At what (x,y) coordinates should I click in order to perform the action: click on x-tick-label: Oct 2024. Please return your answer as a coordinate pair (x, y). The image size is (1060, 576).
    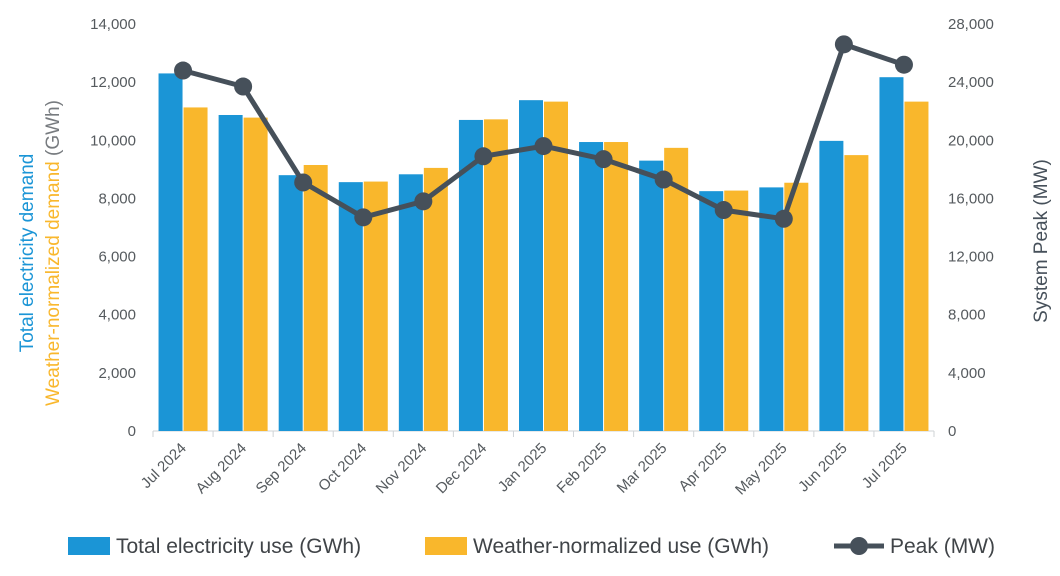
    Looking at the image, I should click on (342, 467).